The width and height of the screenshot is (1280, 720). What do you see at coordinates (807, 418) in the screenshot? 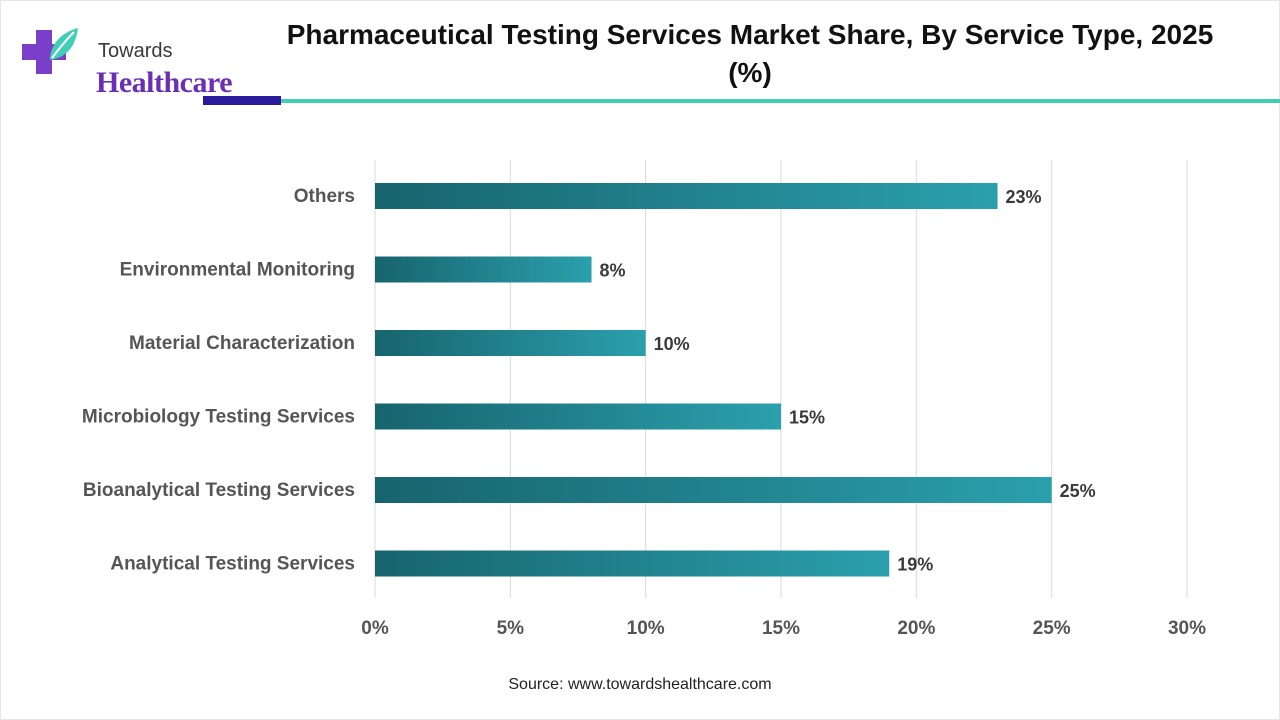
I see `value-label: 15%` at bounding box center [807, 418].